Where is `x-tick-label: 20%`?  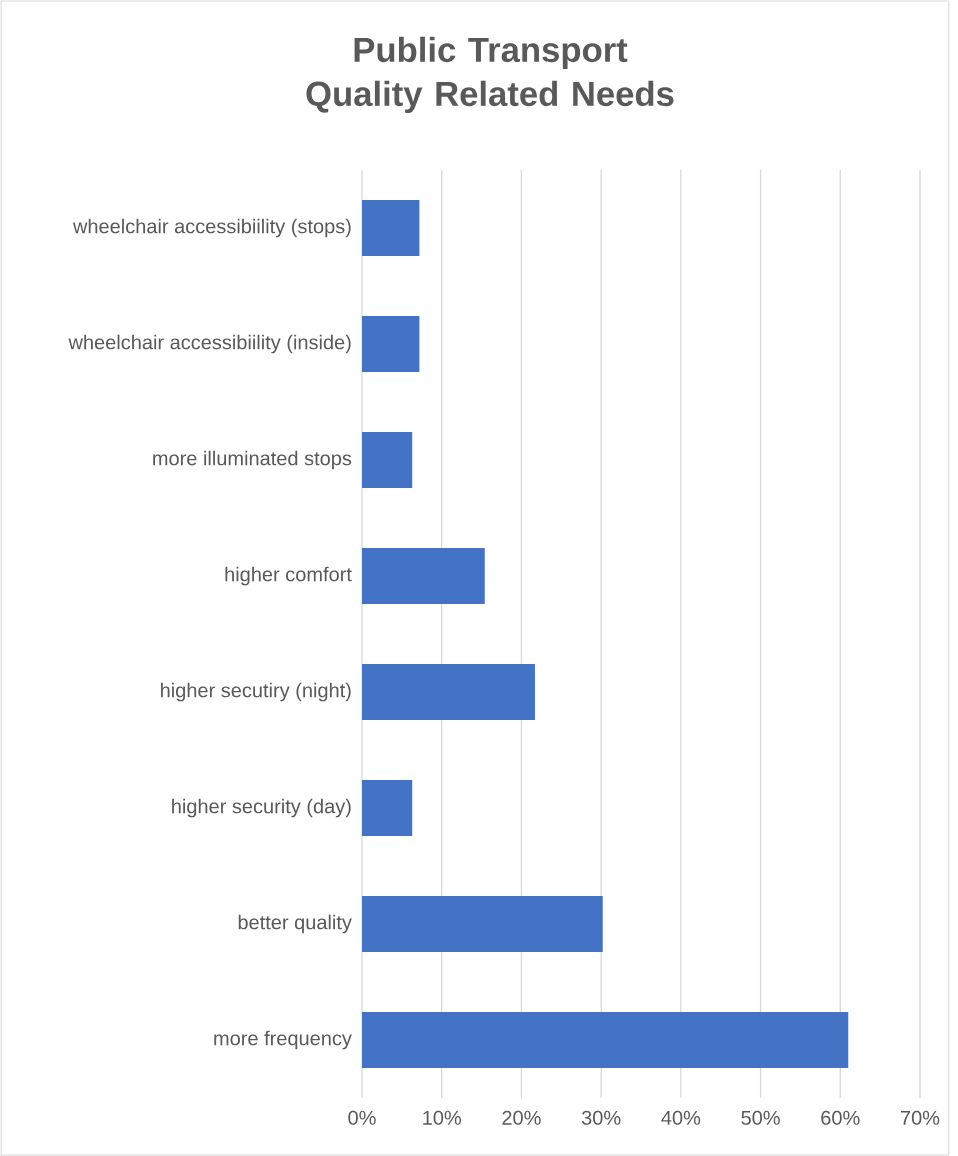
x-tick-label: 20% is located at coordinates (521, 1117).